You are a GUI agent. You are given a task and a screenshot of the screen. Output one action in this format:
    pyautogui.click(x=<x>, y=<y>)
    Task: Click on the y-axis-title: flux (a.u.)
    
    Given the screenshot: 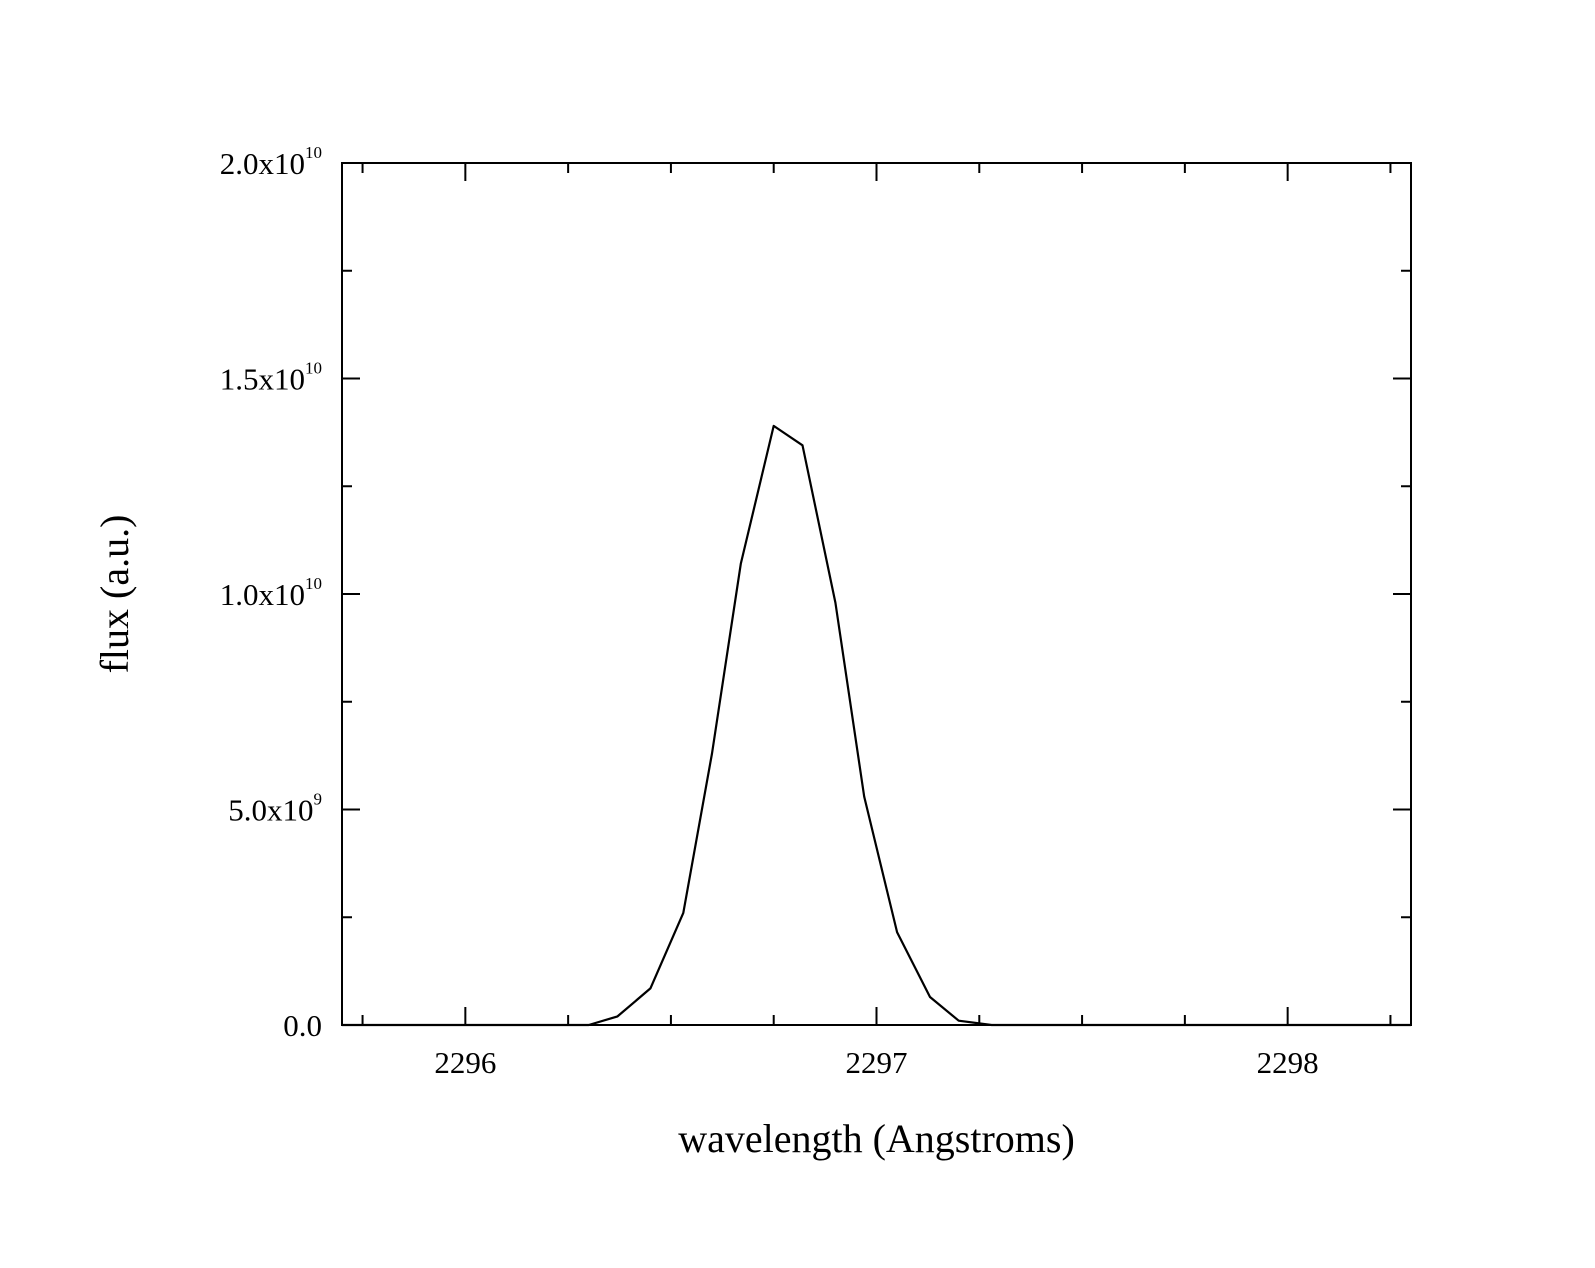 What is the action you would take?
    pyautogui.click(x=114, y=594)
    